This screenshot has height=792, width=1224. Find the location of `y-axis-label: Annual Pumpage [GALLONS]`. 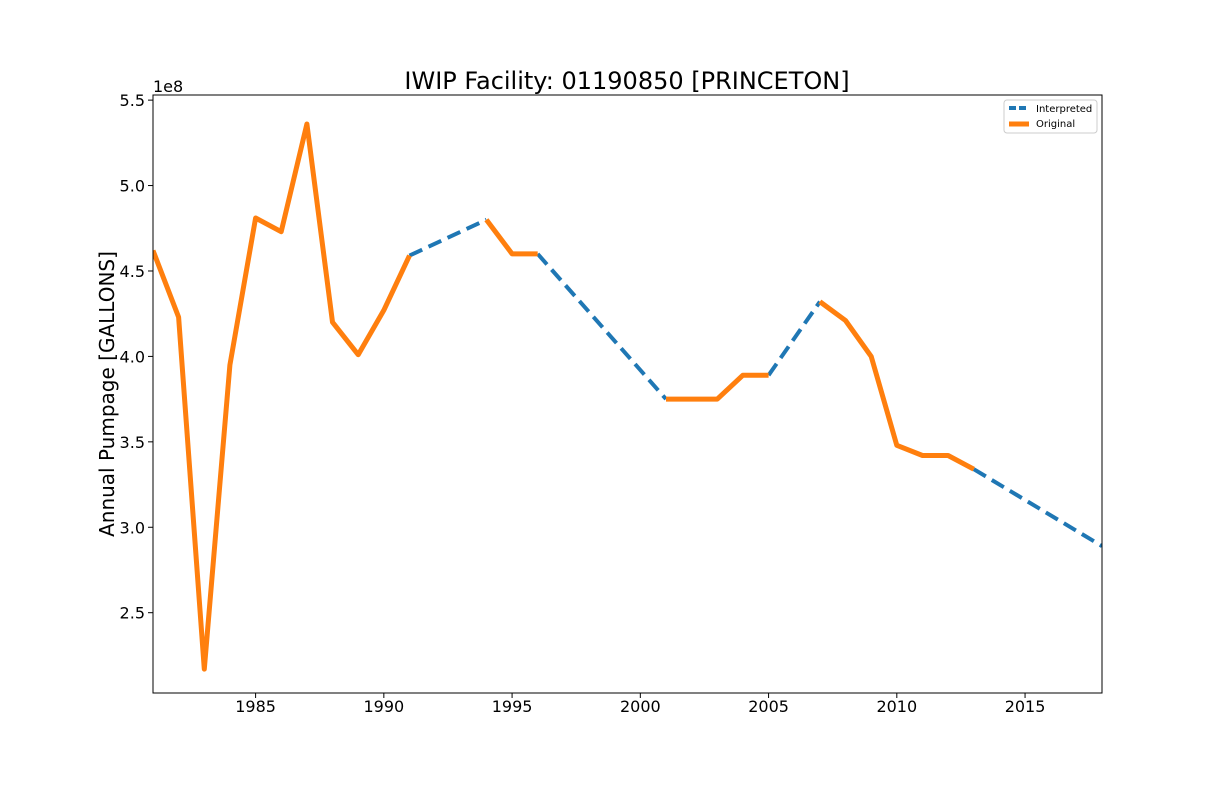

y-axis-label: Annual Pumpage [GALLONS] is located at coordinates (107, 394).